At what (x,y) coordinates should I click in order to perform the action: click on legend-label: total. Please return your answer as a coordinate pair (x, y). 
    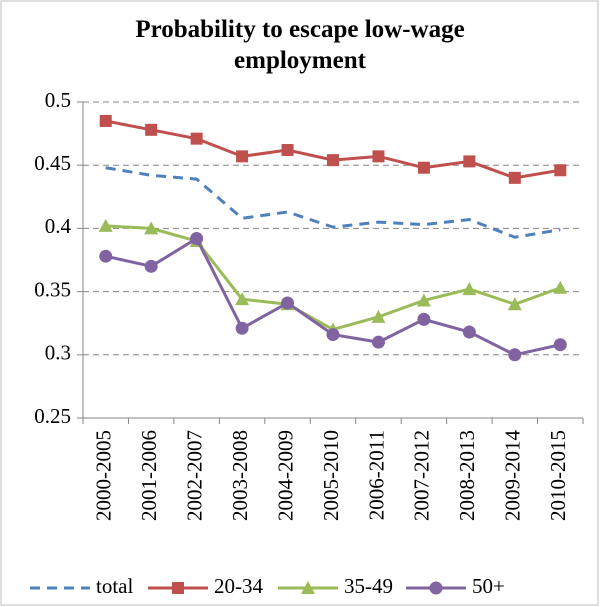
    Looking at the image, I should click on (114, 586).